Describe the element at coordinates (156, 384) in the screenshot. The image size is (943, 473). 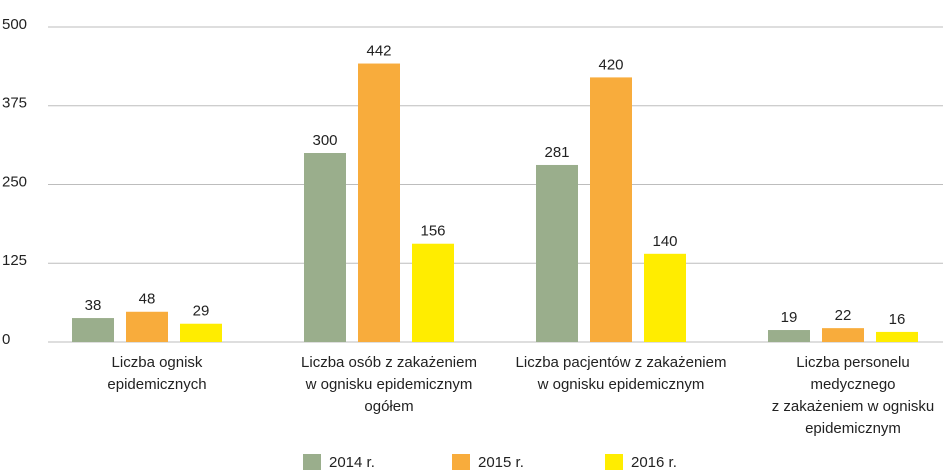
I see `x-tick-label: epidemicznych` at that location.